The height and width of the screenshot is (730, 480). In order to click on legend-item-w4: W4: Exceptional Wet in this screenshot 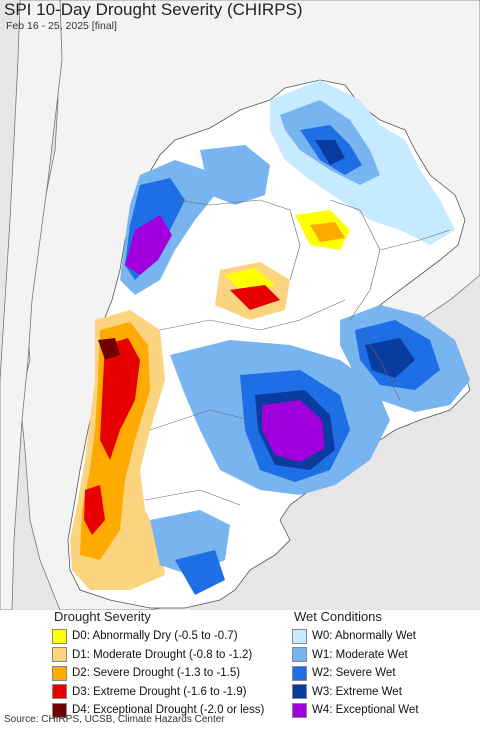, I will do `click(355, 710)`.